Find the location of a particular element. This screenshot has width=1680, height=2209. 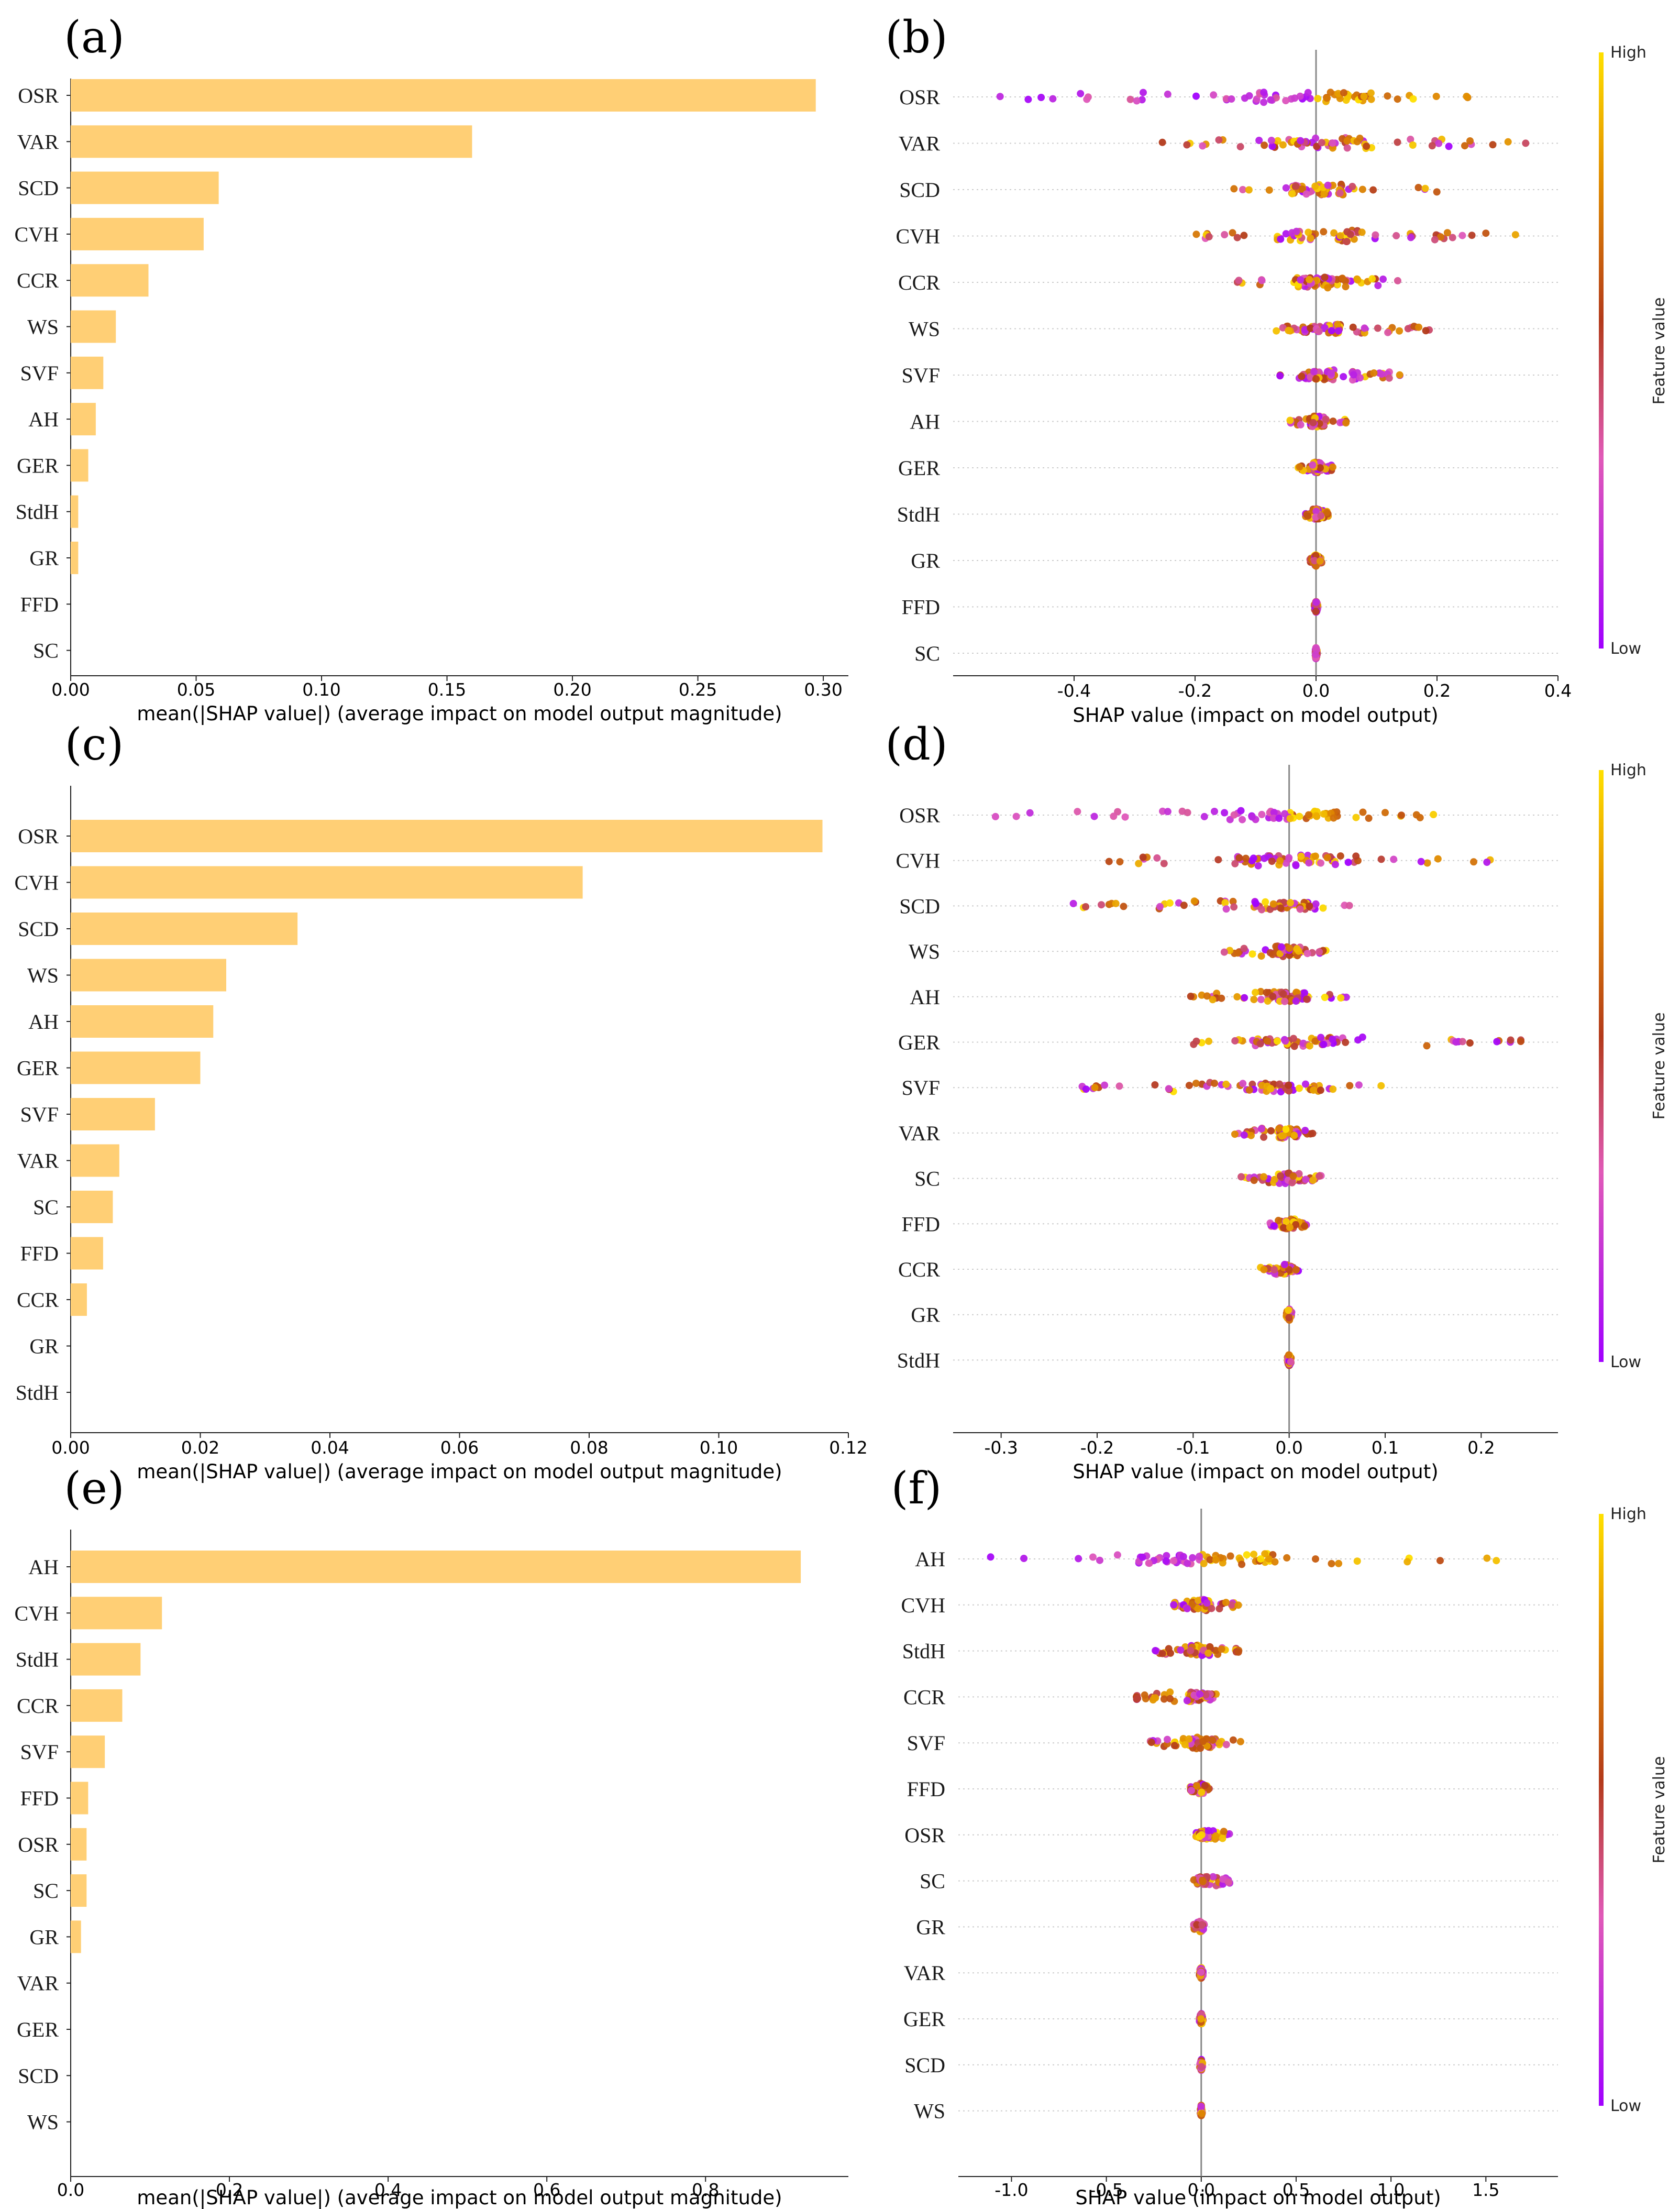

dots-scd is located at coordinates (1211, 905).